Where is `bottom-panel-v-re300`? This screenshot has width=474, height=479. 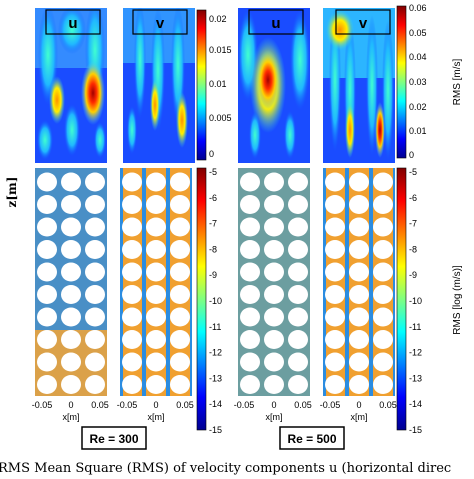 bottom-panel-v-re300 is located at coordinates (156, 282).